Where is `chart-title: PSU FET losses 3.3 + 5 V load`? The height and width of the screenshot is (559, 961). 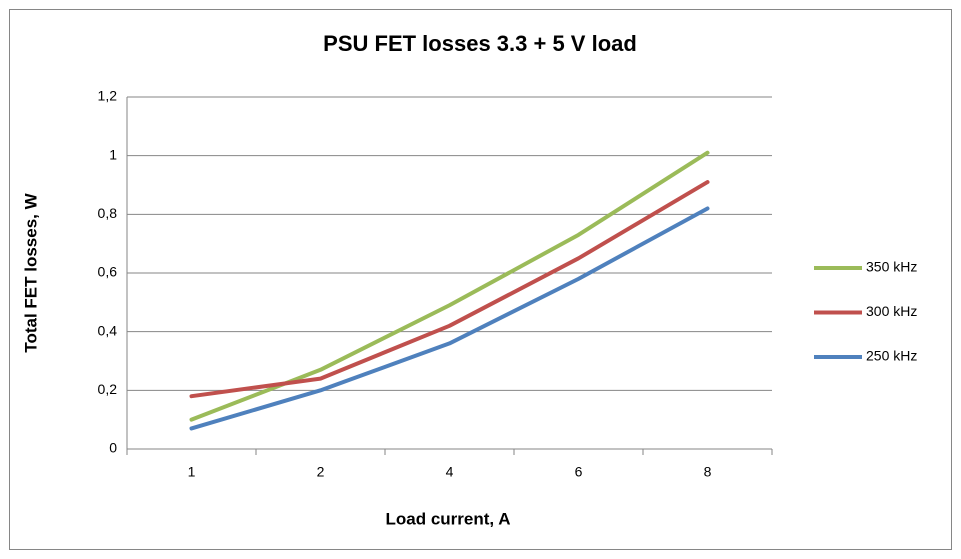 chart-title: PSU FET losses 3.3 + 5 V load is located at coordinates (480, 43).